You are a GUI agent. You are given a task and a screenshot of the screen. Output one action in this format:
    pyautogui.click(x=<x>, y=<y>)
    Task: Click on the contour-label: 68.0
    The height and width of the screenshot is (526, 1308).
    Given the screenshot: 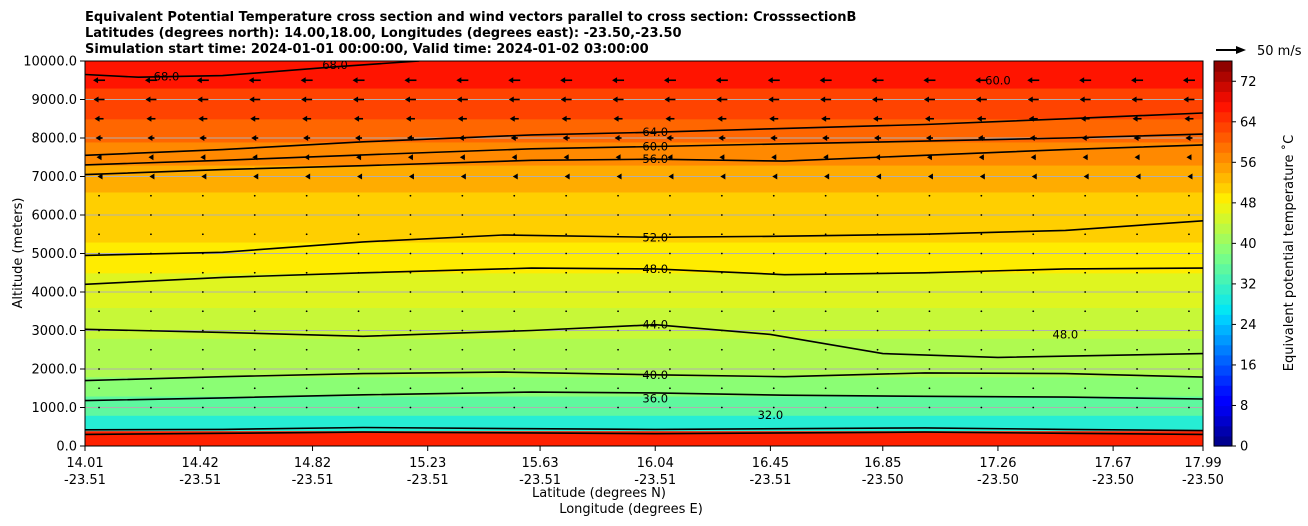 What is the action you would take?
    pyautogui.click(x=167, y=76)
    